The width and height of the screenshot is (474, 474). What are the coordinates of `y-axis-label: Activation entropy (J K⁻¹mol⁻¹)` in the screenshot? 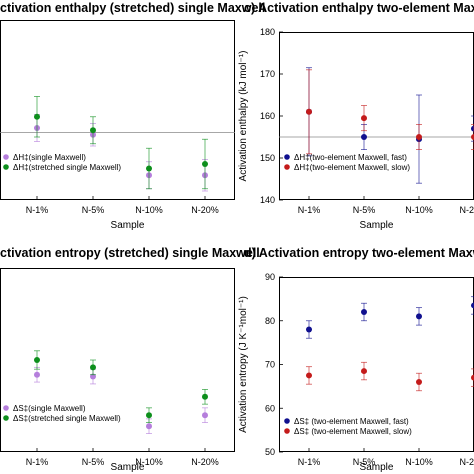 It's located at (243, 364).